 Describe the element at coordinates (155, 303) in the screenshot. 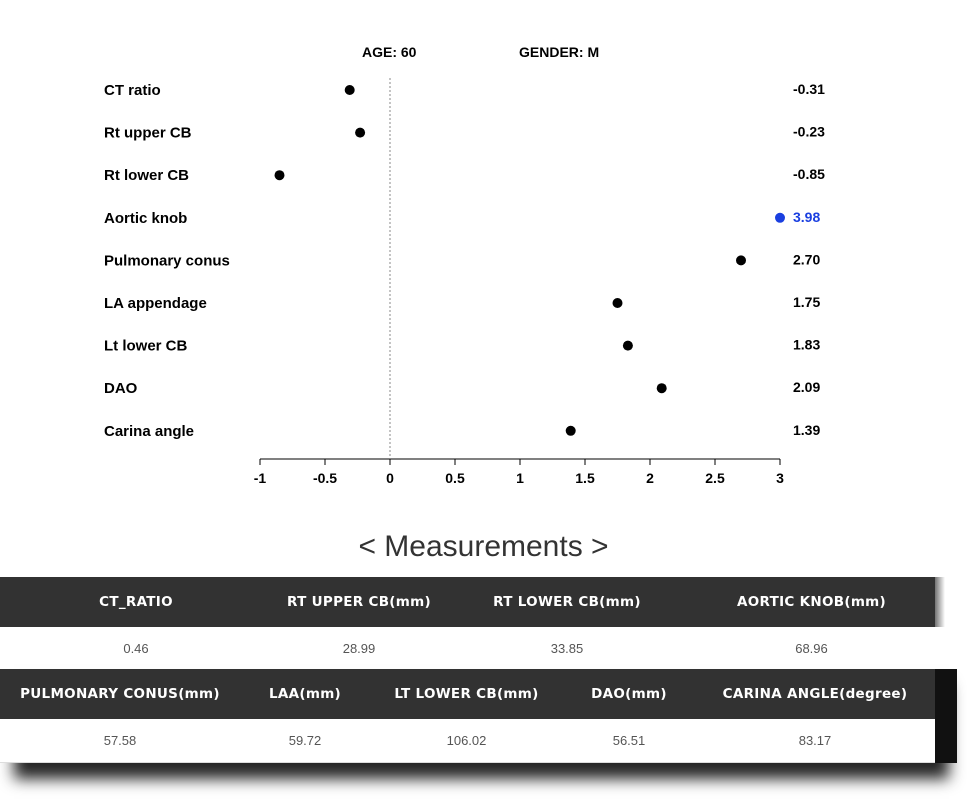

I see `row-label-la-appendage: LA appendage` at that location.